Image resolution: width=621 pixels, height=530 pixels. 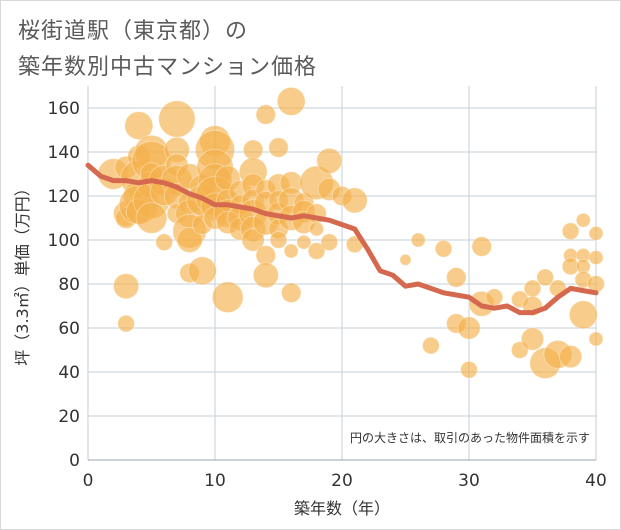 I want to click on y-tick-label: 20, so click(x=69, y=417).